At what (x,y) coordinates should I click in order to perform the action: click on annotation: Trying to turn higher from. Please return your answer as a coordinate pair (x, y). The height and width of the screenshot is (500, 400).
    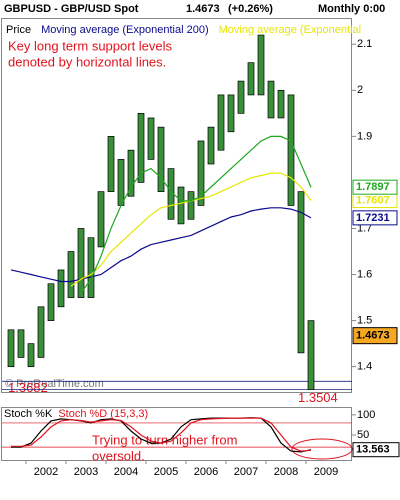
    Looking at the image, I should click on (164, 439).